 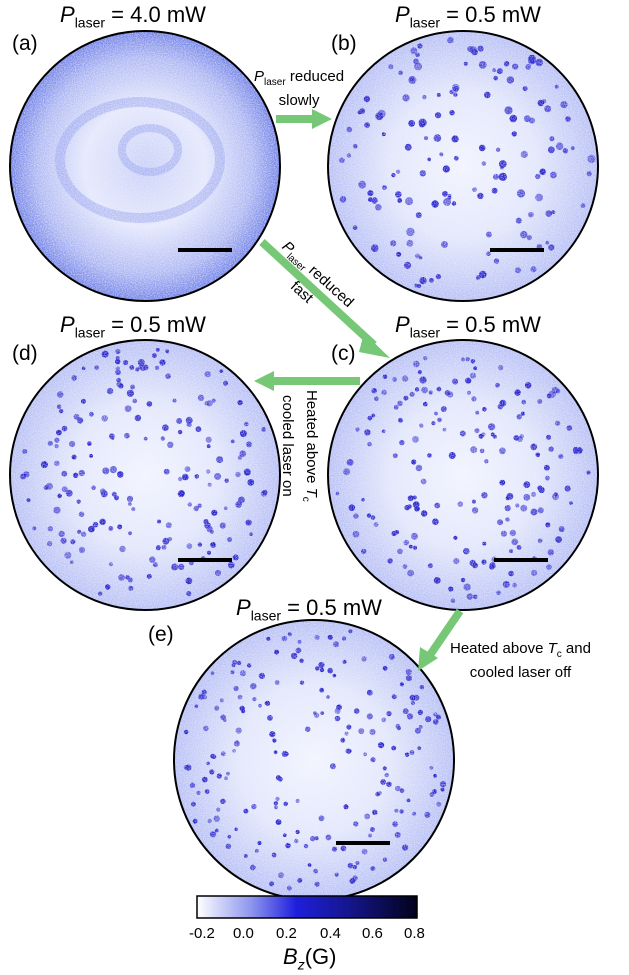 I want to click on note-a-to-b: Plaser reduced slowly, so click(x=299, y=88).